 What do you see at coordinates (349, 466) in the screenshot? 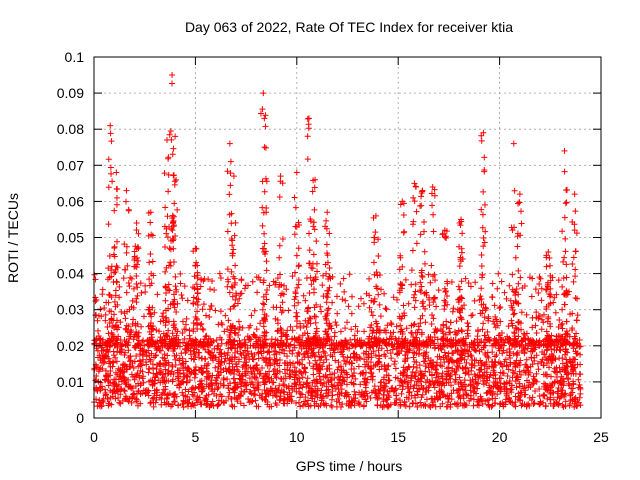
I see `x-axis-label: GPS time / hours` at bounding box center [349, 466].